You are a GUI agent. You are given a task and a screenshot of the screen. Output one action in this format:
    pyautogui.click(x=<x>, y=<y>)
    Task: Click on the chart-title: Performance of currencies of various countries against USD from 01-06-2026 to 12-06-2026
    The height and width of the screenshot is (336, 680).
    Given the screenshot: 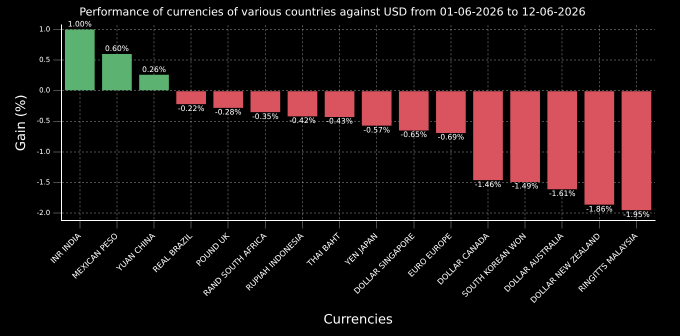 What is the action you would take?
    pyautogui.click(x=332, y=11)
    